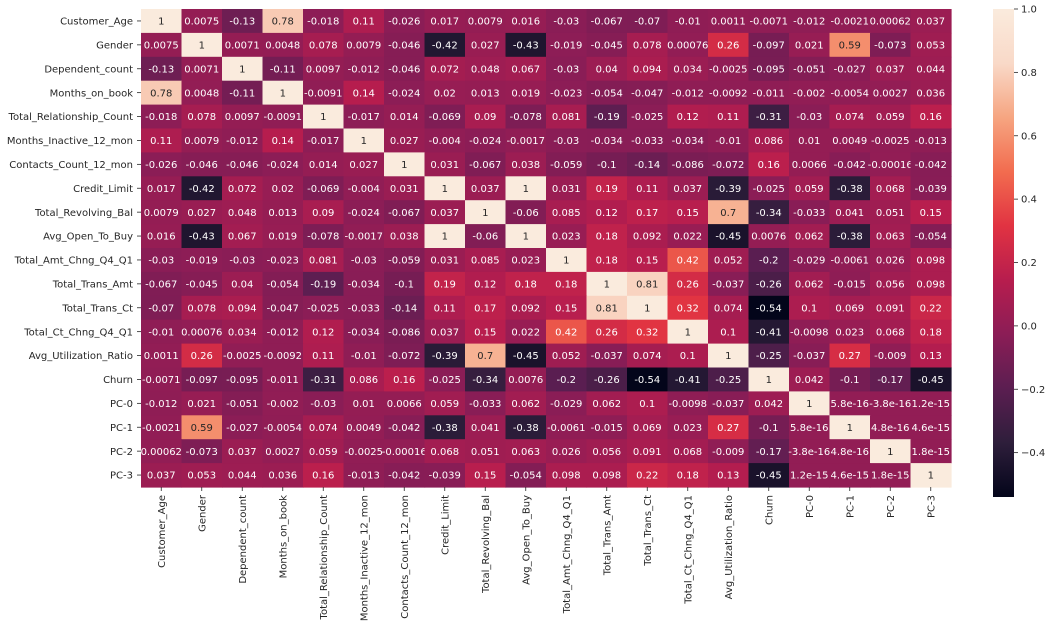 This screenshot has width=1056, height=640. Describe the element at coordinates (404, 284) in the screenshot. I see `cell-annotation: -0.1` at that location.